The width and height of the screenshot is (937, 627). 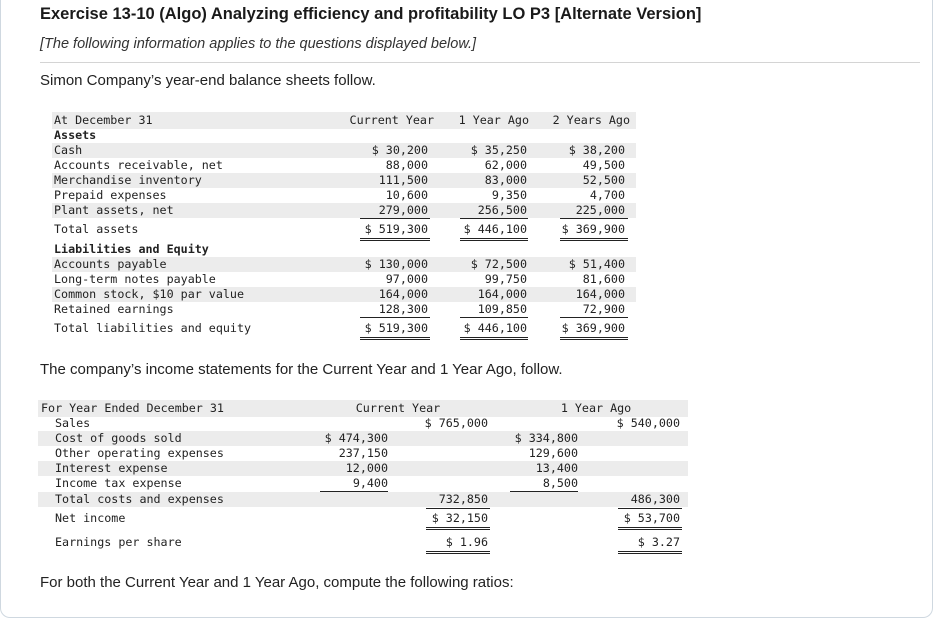 I want to click on row-label: Net income, so click(x=90, y=518).